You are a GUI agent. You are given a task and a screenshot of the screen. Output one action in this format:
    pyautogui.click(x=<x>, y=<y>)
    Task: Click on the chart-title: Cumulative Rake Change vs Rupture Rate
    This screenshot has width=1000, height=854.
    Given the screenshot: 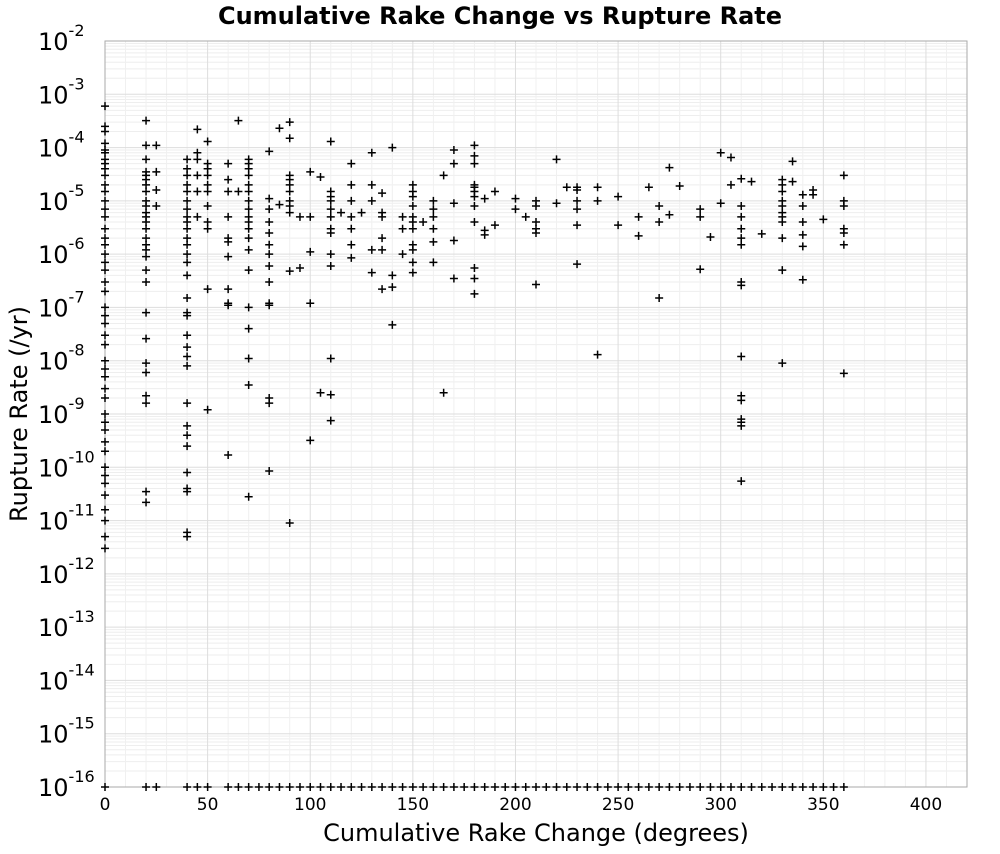 What is the action you would take?
    pyautogui.click(x=500, y=16)
    